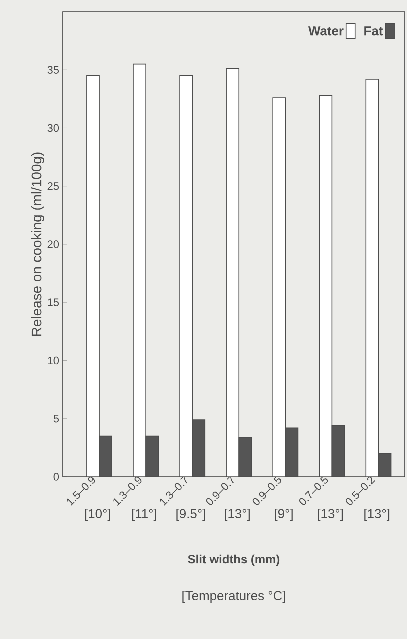  What do you see at coordinates (54, 186) in the screenshot?
I see `y-tick-label: 25` at bounding box center [54, 186].